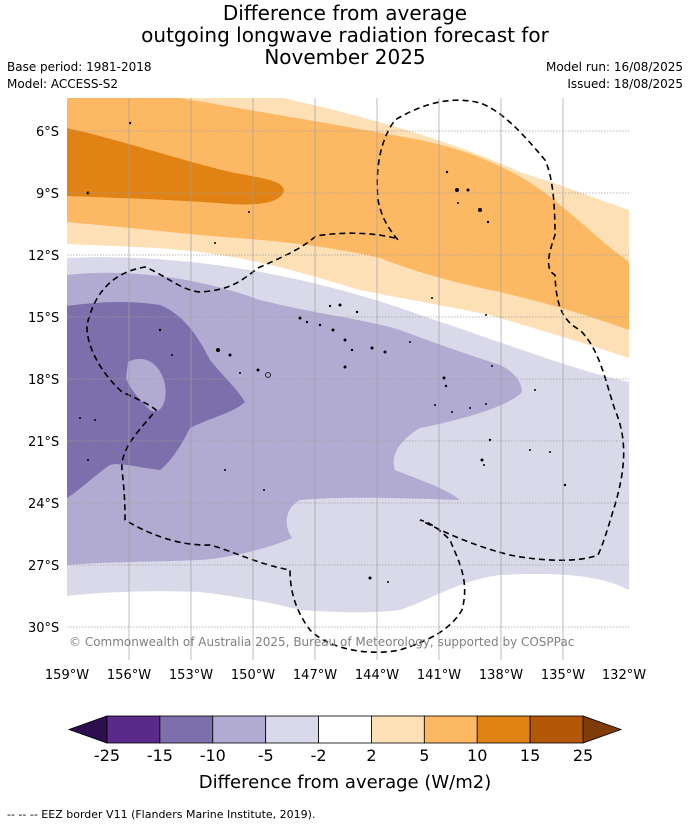 This screenshot has width=690, height=827. What do you see at coordinates (624, 675) in the screenshot?
I see `lon-tick-132w: 132°W` at bounding box center [624, 675].